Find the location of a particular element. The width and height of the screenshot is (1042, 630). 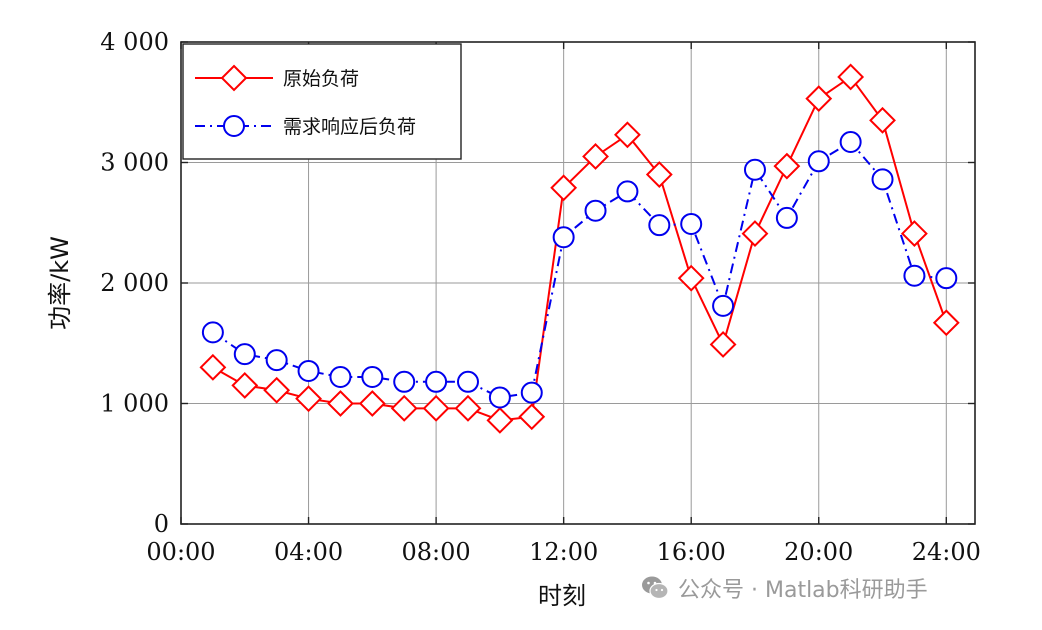

legend-label: 需求响应后负荷 is located at coordinates (349, 127).